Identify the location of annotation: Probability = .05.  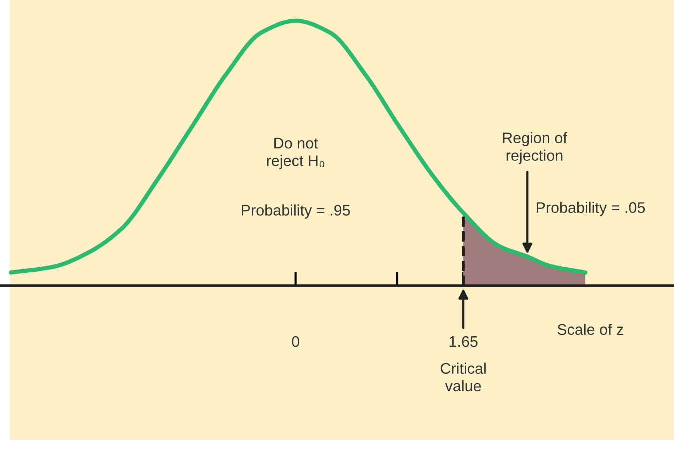
(591, 209).